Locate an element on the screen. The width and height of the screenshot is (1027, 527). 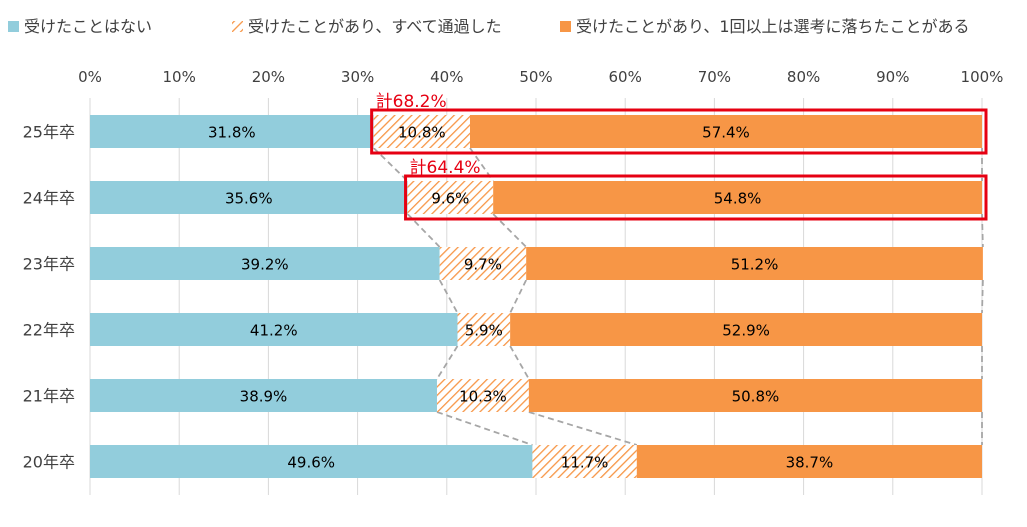
value-label: 54.8% is located at coordinates (738, 199).